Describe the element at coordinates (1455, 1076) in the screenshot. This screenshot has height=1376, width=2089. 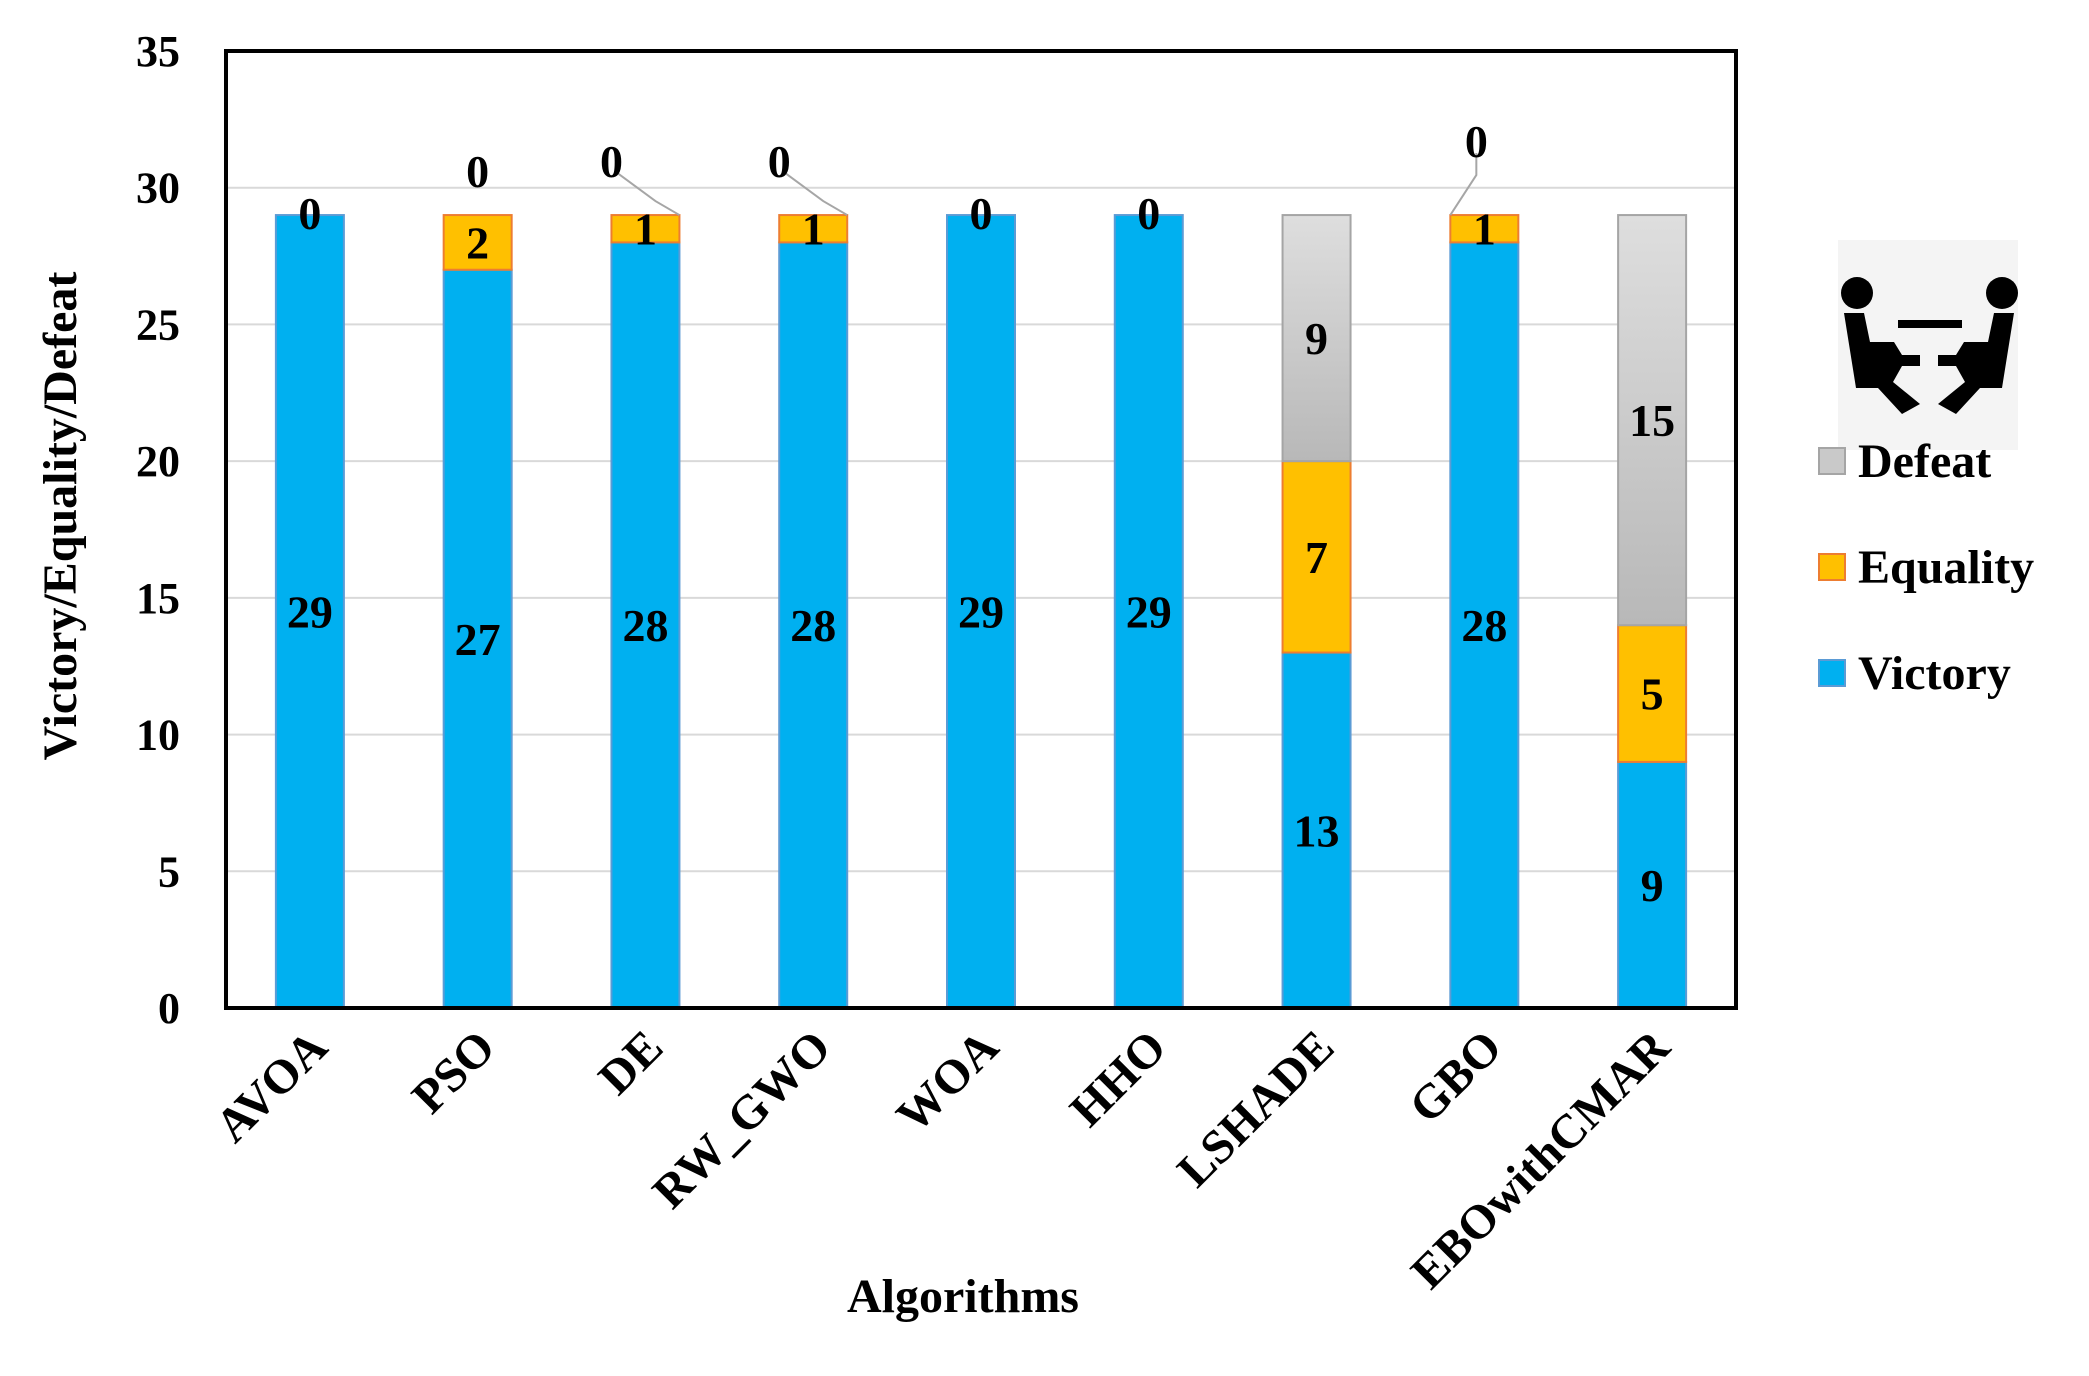
I see `x-tick-label: GBO` at that location.